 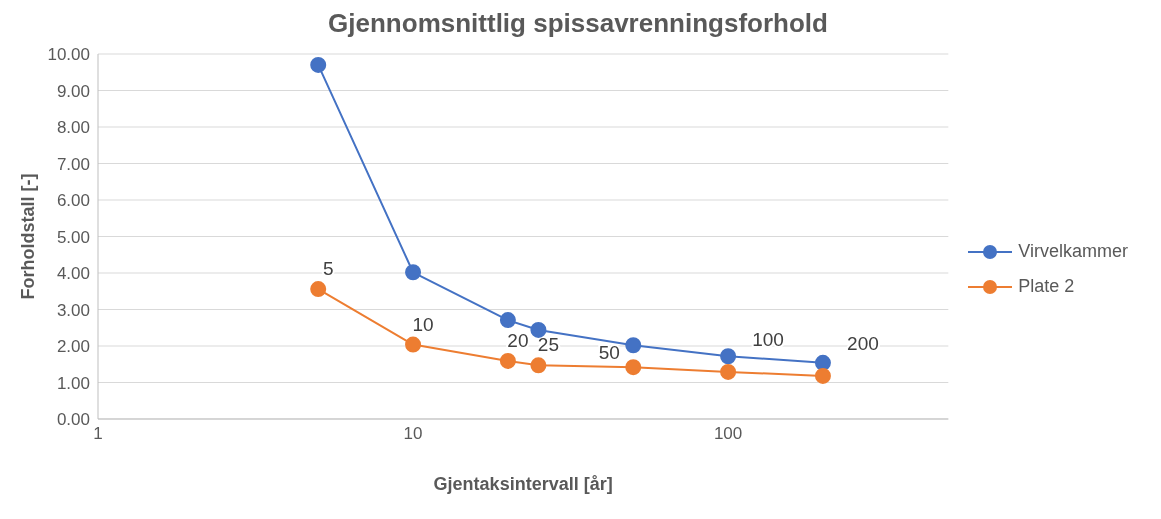 What do you see at coordinates (68, 55) in the screenshot?
I see `y-tick-label: 10.00` at bounding box center [68, 55].